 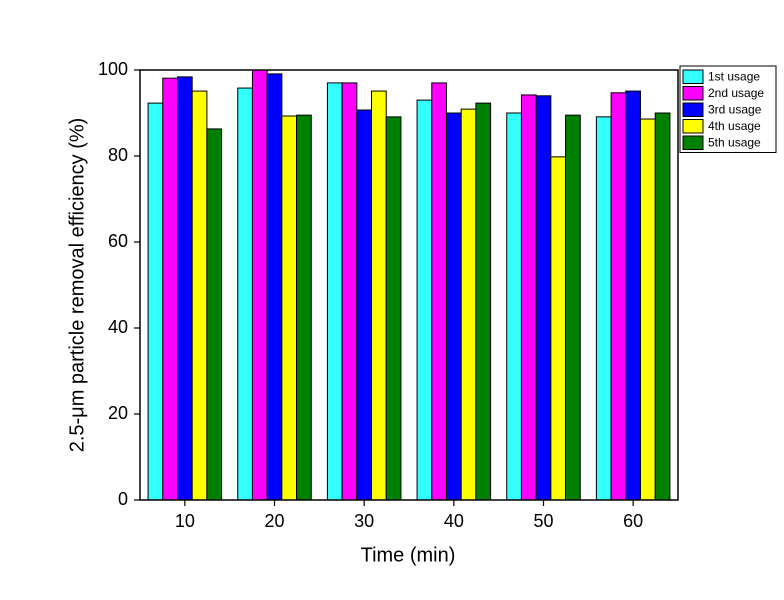 What do you see at coordinates (408, 555) in the screenshot?
I see `x-axis-title: Time (min)` at bounding box center [408, 555].